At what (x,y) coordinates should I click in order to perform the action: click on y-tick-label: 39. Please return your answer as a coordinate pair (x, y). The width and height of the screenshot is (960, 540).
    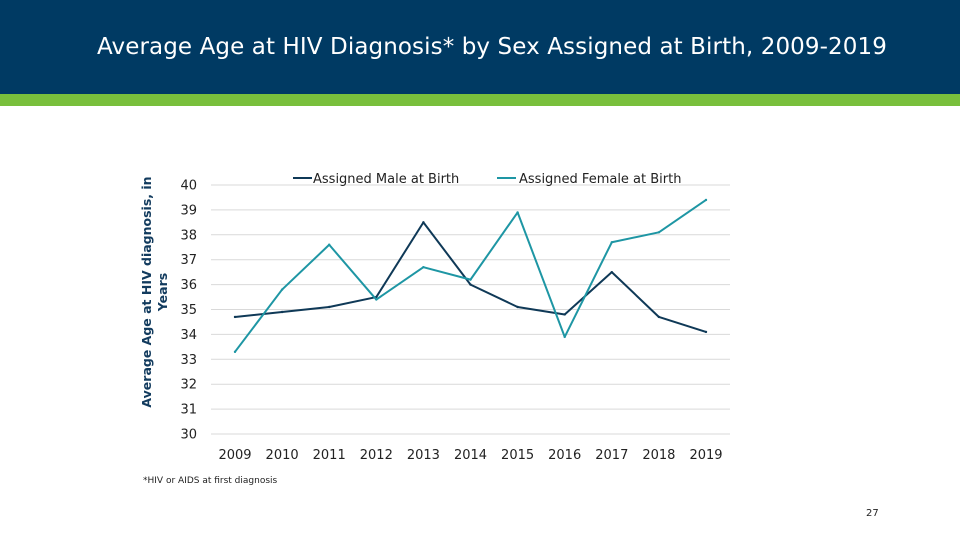
    Looking at the image, I should click on (188, 210).